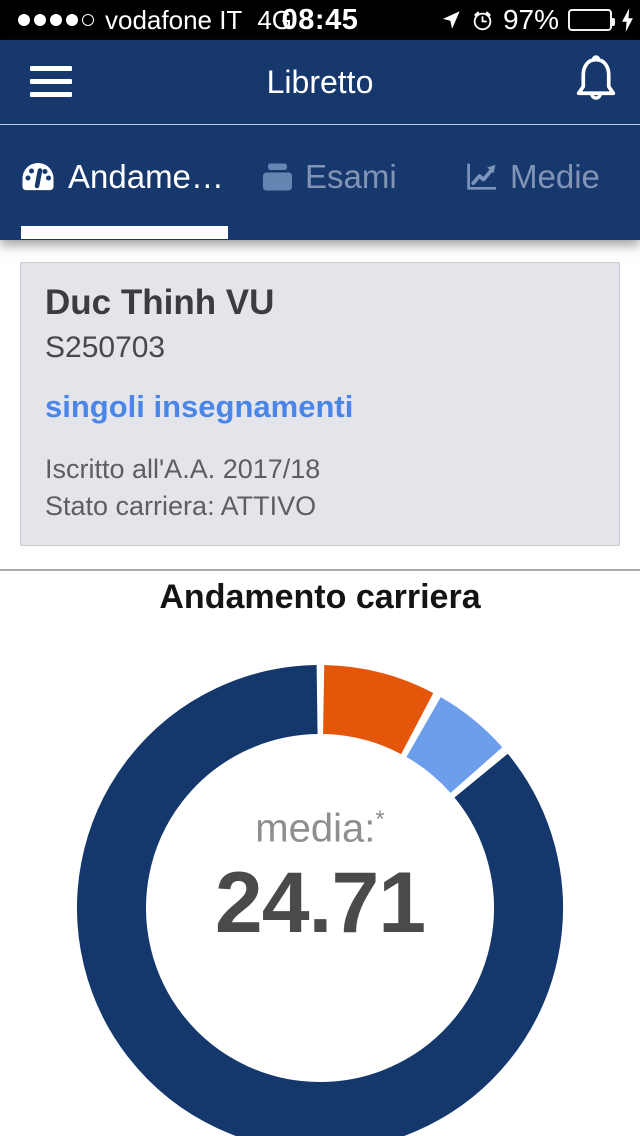 This screenshot has width=640, height=1136. Describe the element at coordinates (183, 469) in the screenshot. I see `enrollment-info: Iscritto all'A.A. 2017/18` at that location.